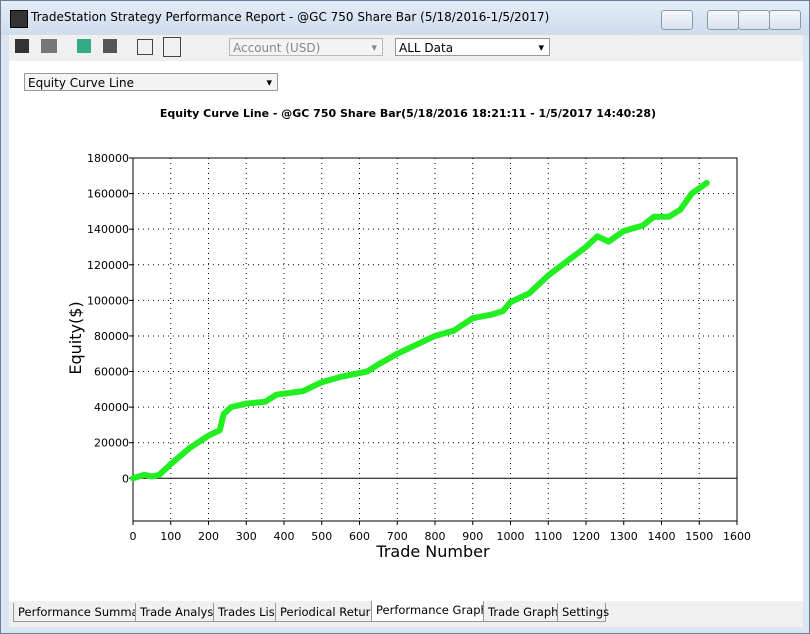 This screenshot has width=810, height=634. Describe the element at coordinates (321, 536) in the screenshot. I see `x-tick-label: 500` at that location.